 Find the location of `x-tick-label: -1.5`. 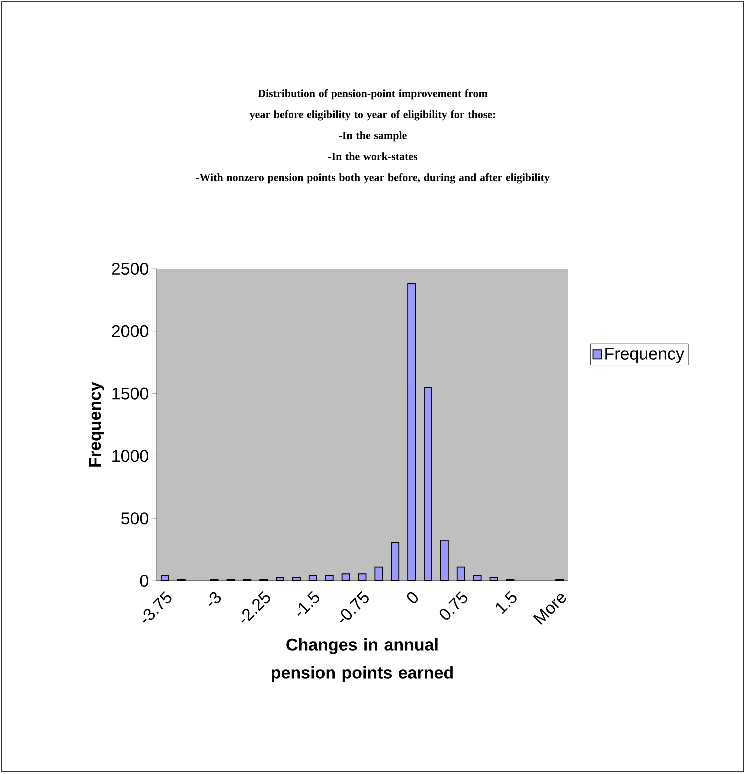

x-tick-label: -1.5 is located at coordinates (309, 603).